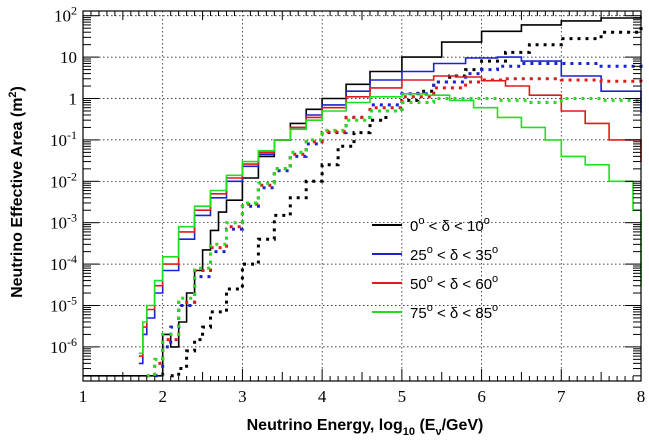 This screenshot has width=649, height=441. I want to click on y-tick-label: 10², so click(65, 15).